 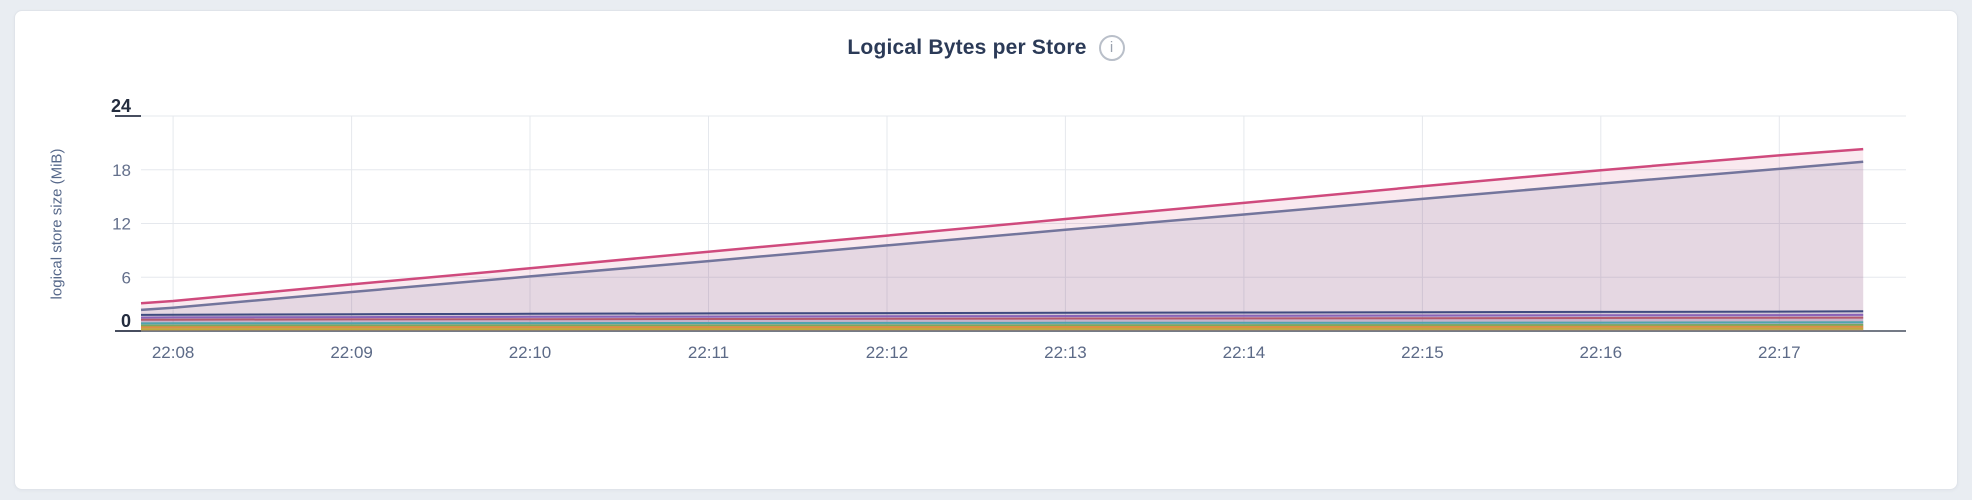 I want to click on svg-text: 22:14, so click(x=1244, y=352).